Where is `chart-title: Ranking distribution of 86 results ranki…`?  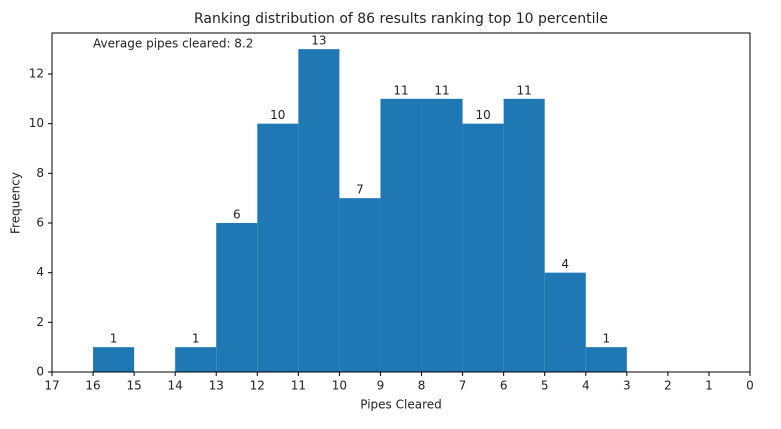
chart-title: Ranking distribution of 86 results ranki… is located at coordinates (401, 19).